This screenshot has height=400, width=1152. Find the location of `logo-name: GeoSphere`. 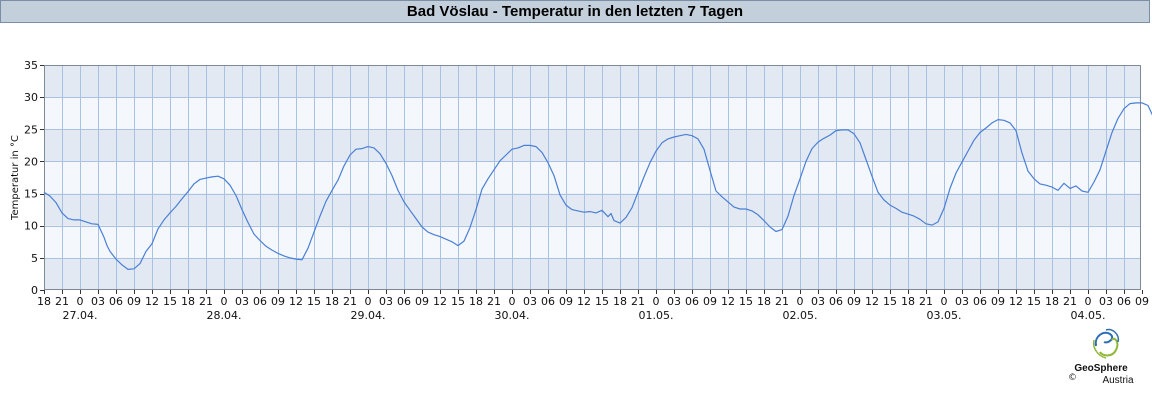

logo-name: GeoSphere is located at coordinates (1101, 368).